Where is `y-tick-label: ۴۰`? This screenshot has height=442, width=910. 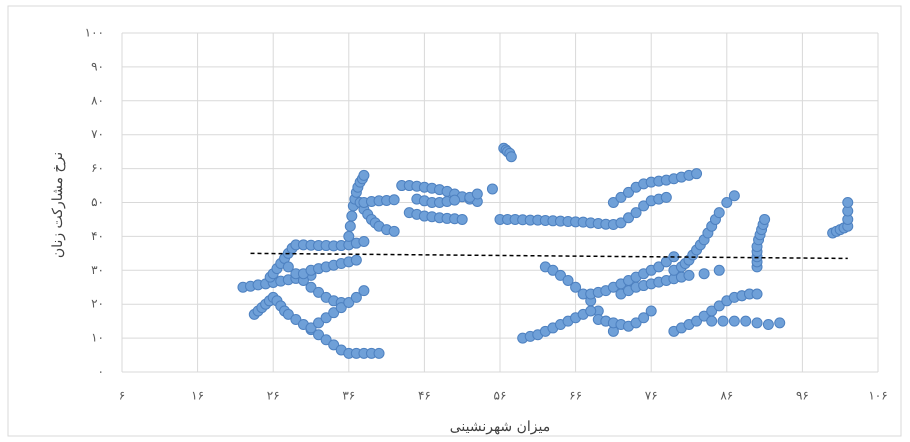 y-tick-label: ۴۰ is located at coordinates (97, 236).